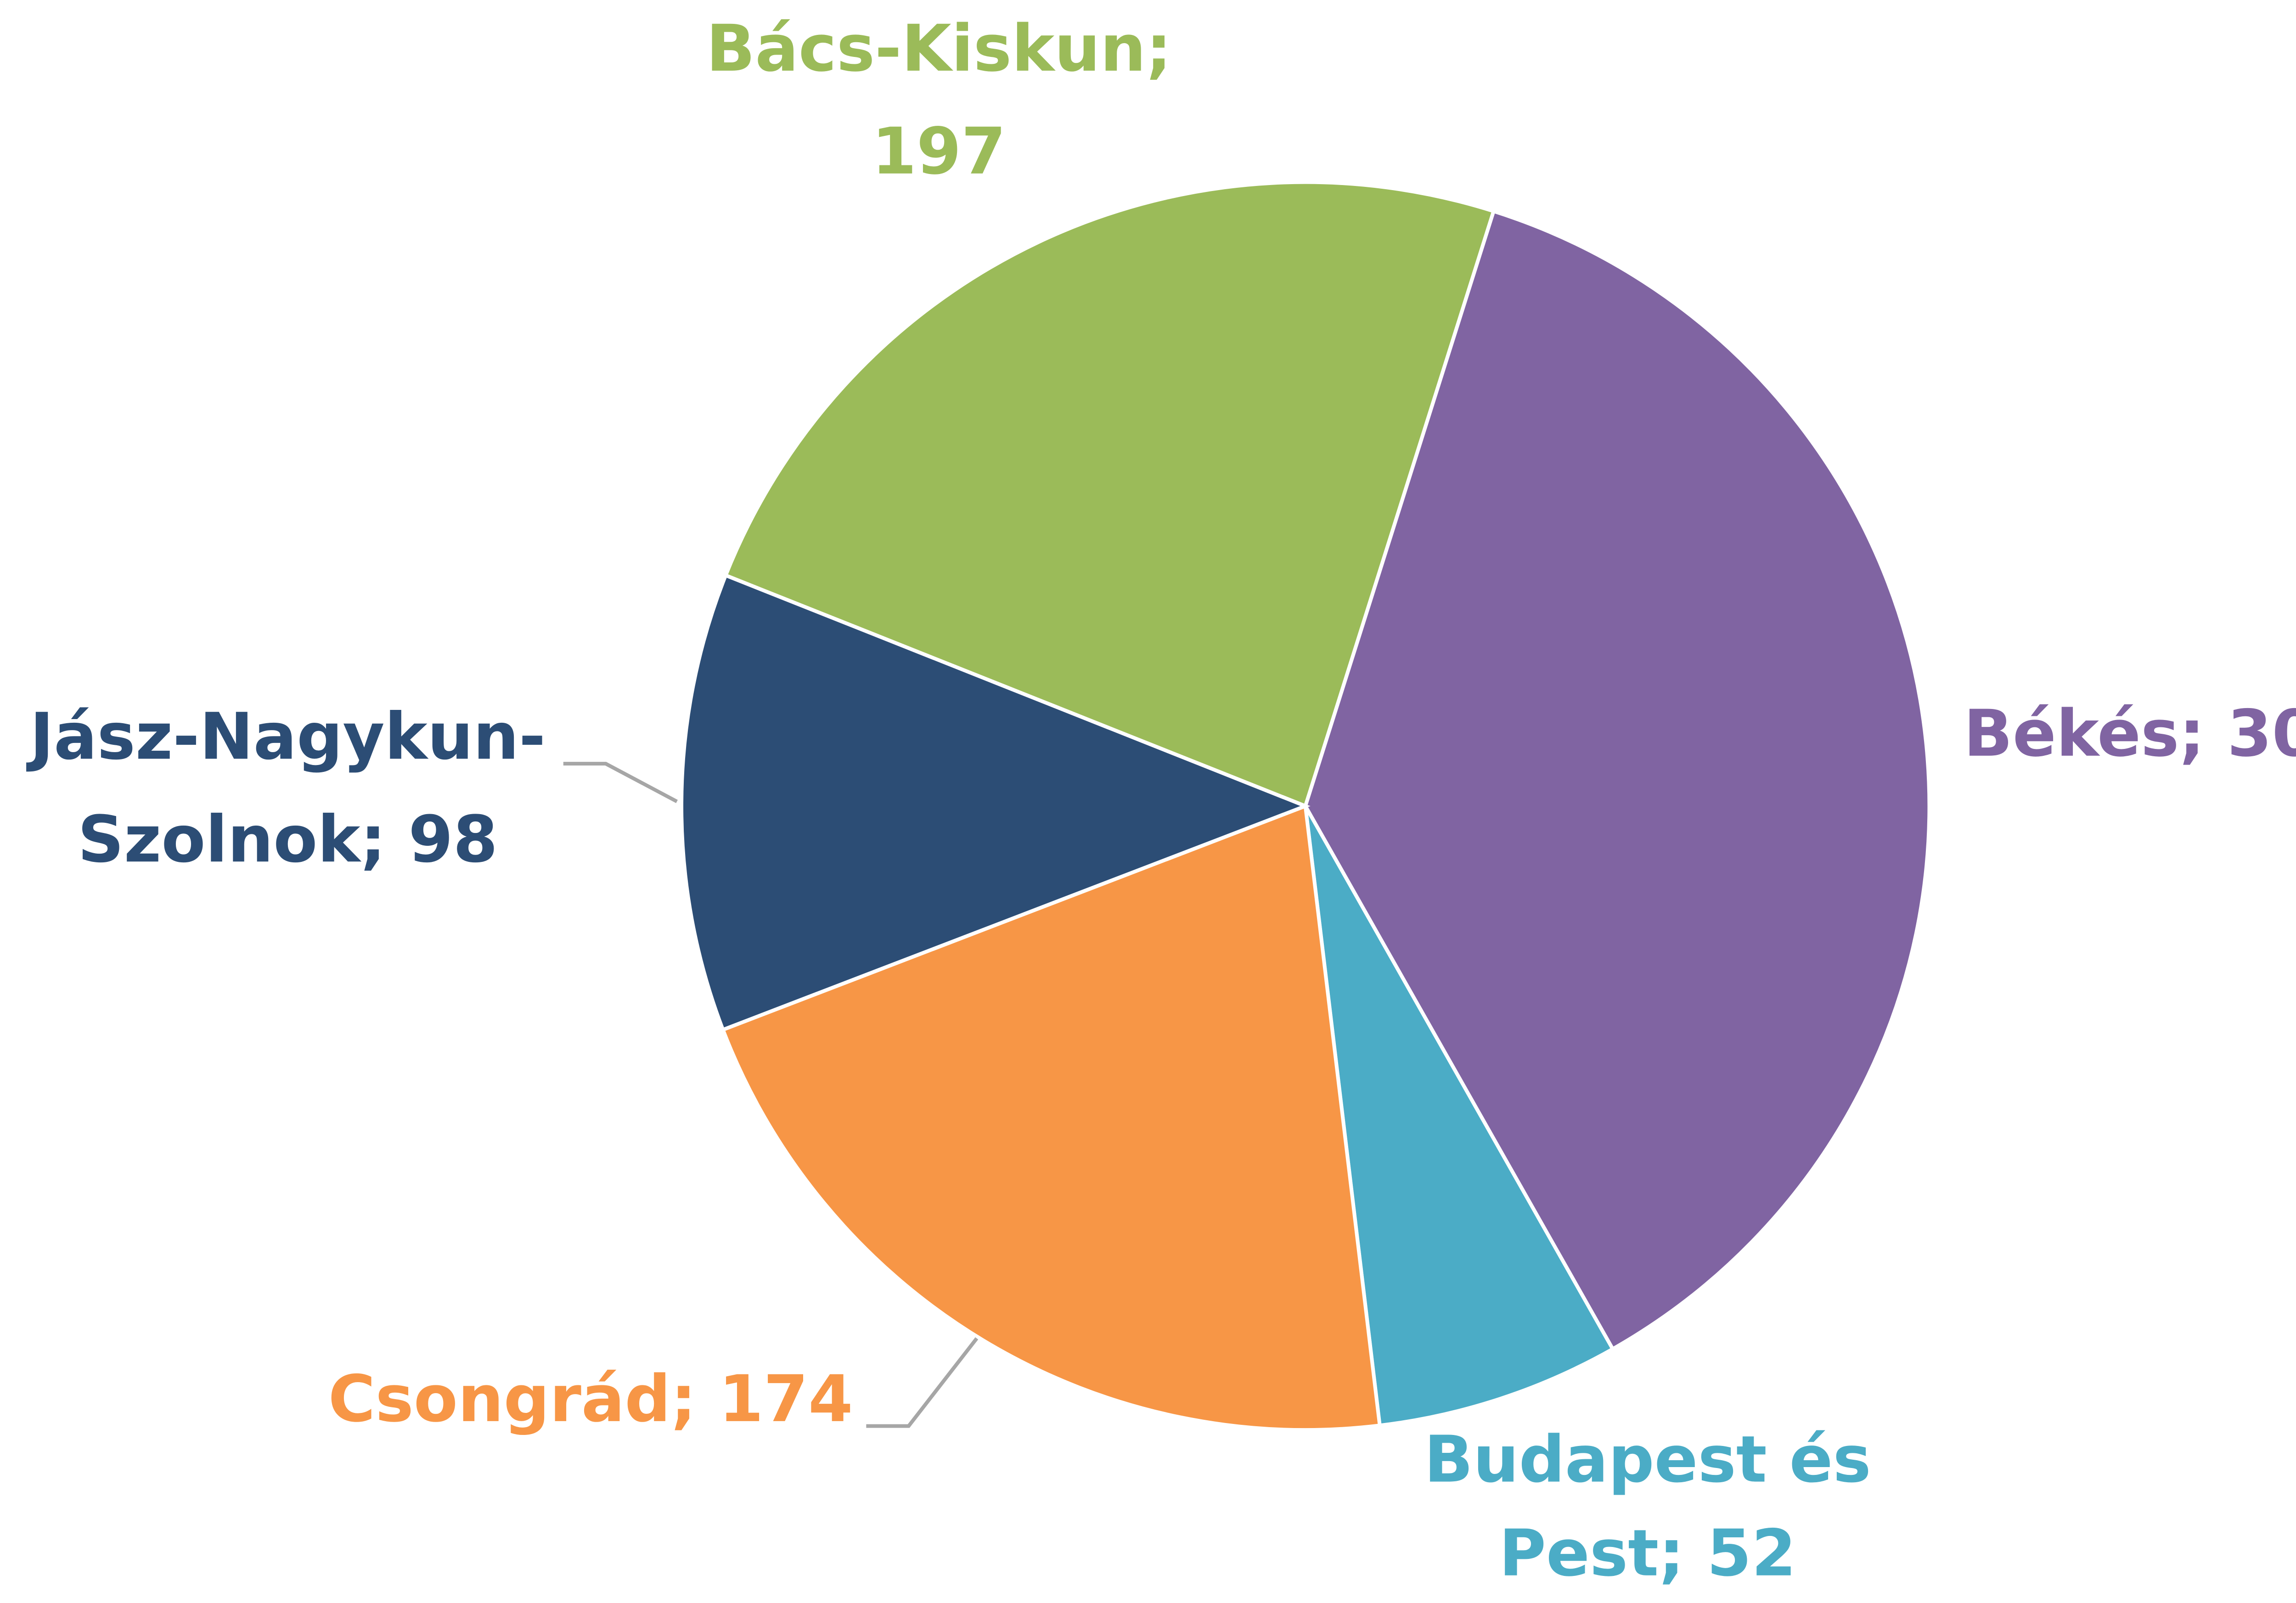 The width and height of the screenshot is (2296, 1603). I want to click on data-label: Jász-Nagykun-, so click(286, 736).